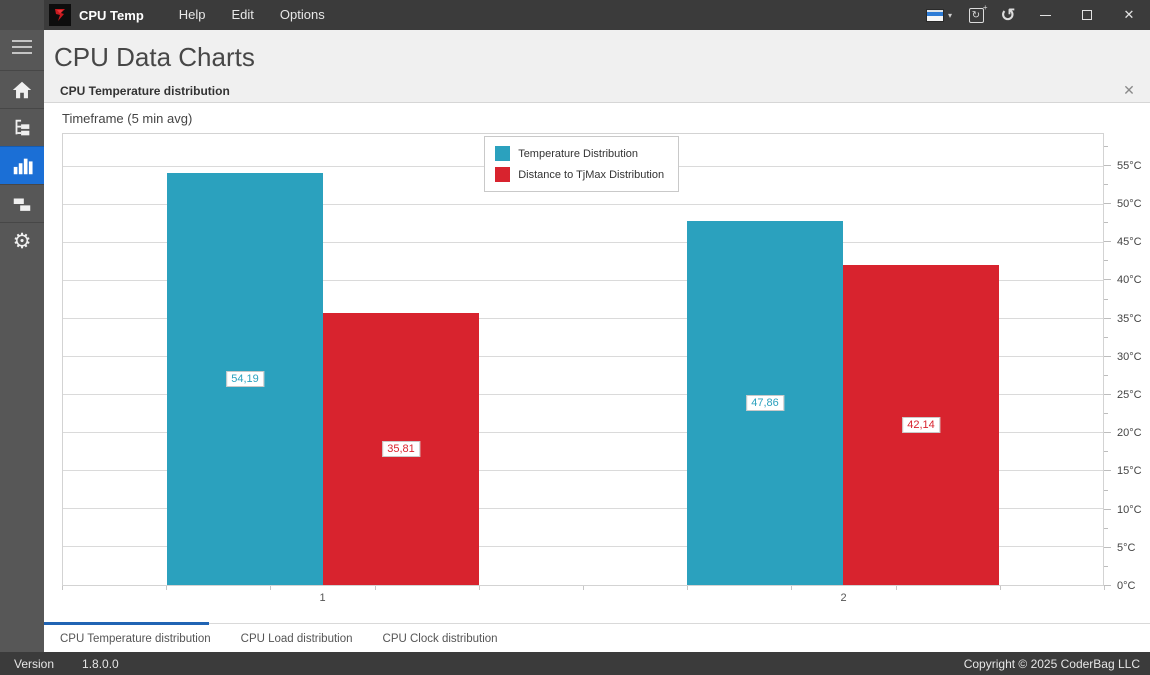 Image resolution: width=1150 pixels, height=675 pixels. I want to click on undo-button: ↺, so click(1008, 15).